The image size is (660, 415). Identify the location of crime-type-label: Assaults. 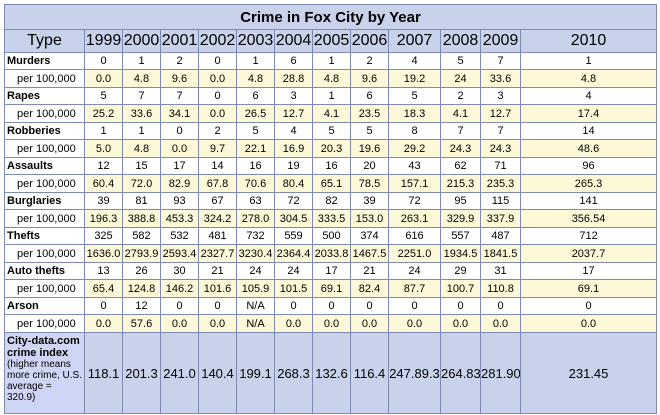
(44, 166).